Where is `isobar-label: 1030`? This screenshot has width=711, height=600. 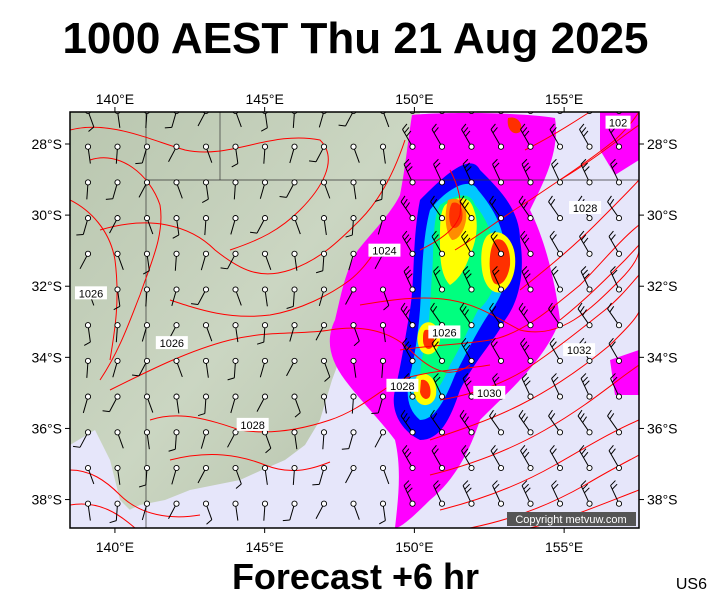 isobar-label: 1030 is located at coordinates (489, 392).